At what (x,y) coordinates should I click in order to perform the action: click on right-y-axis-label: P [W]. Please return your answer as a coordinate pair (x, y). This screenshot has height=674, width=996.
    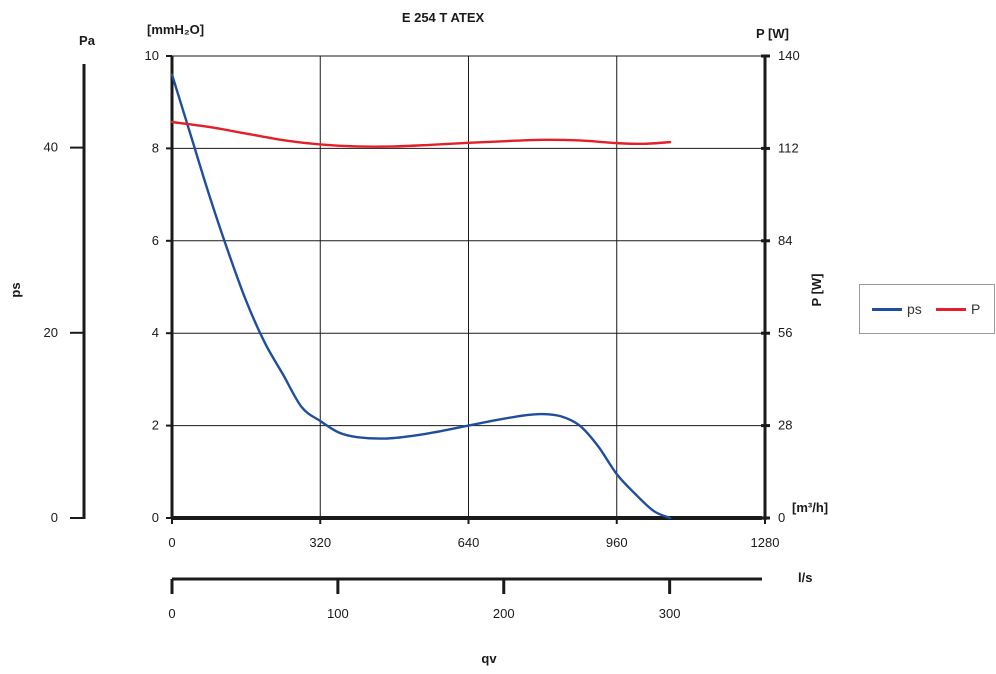
    Looking at the image, I should click on (816, 290).